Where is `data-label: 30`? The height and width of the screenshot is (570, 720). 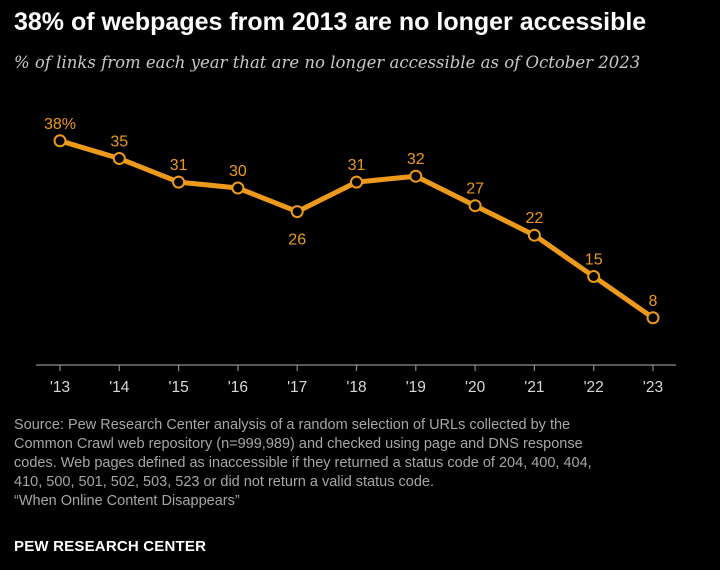
data-label: 30 is located at coordinates (238, 171).